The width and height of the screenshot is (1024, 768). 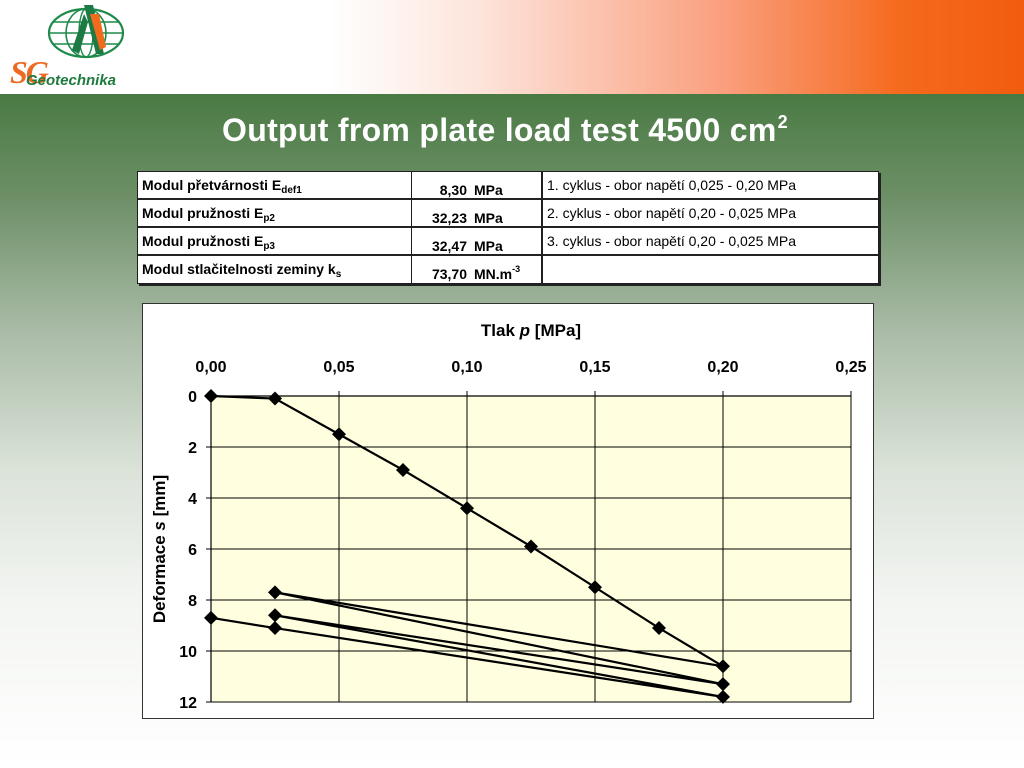 I want to click on x-tick-label: 0,10, so click(x=466, y=367).